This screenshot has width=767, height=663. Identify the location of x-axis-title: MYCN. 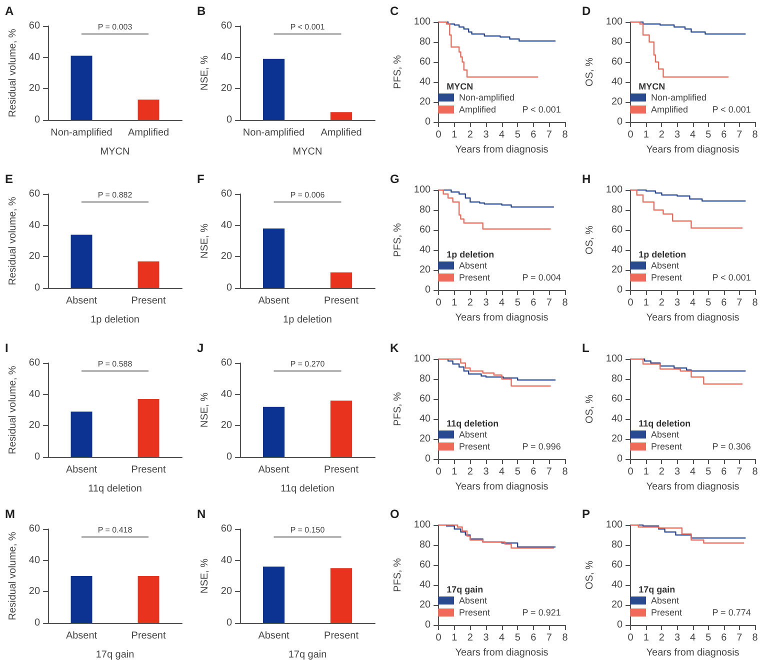
(115, 152).